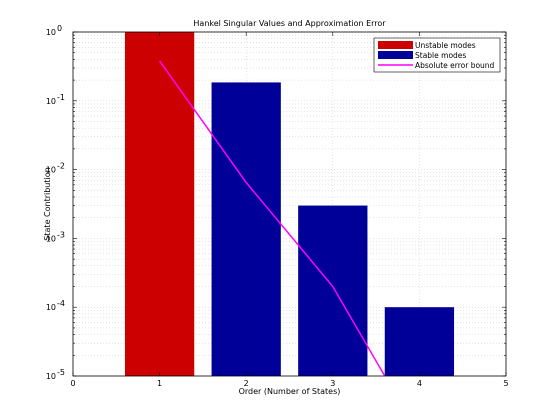  Describe the element at coordinates (61, 166) in the screenshot. I see `y-tick-exponent: -2` at that location.